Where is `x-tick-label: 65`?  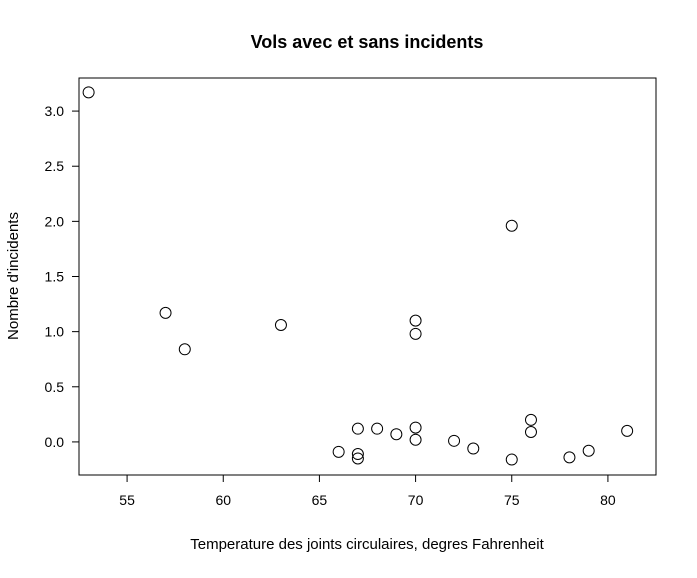
x-tick-label: 65 is located at coordinates (320, 500).